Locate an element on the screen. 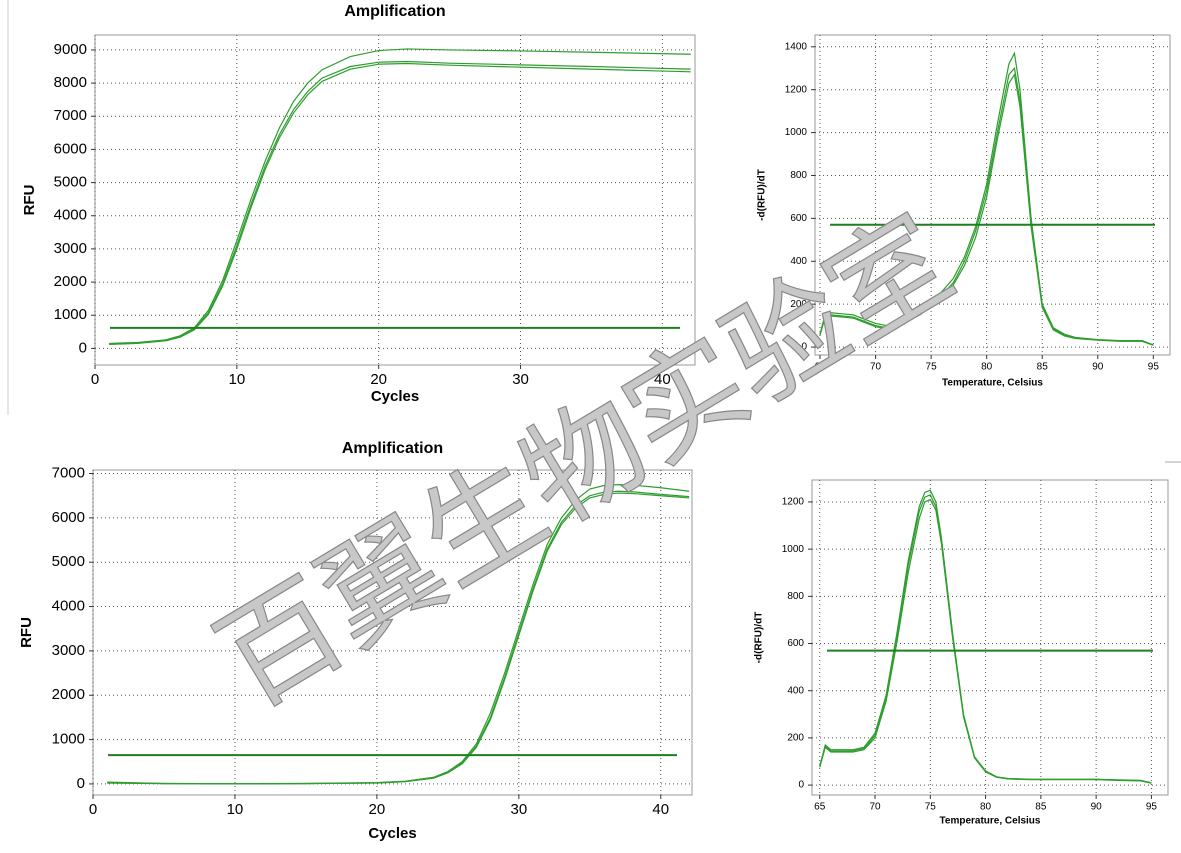 This screenshot has width=1181, height=853. y-tick-label: 8000 is located at coordinates (70, 82).